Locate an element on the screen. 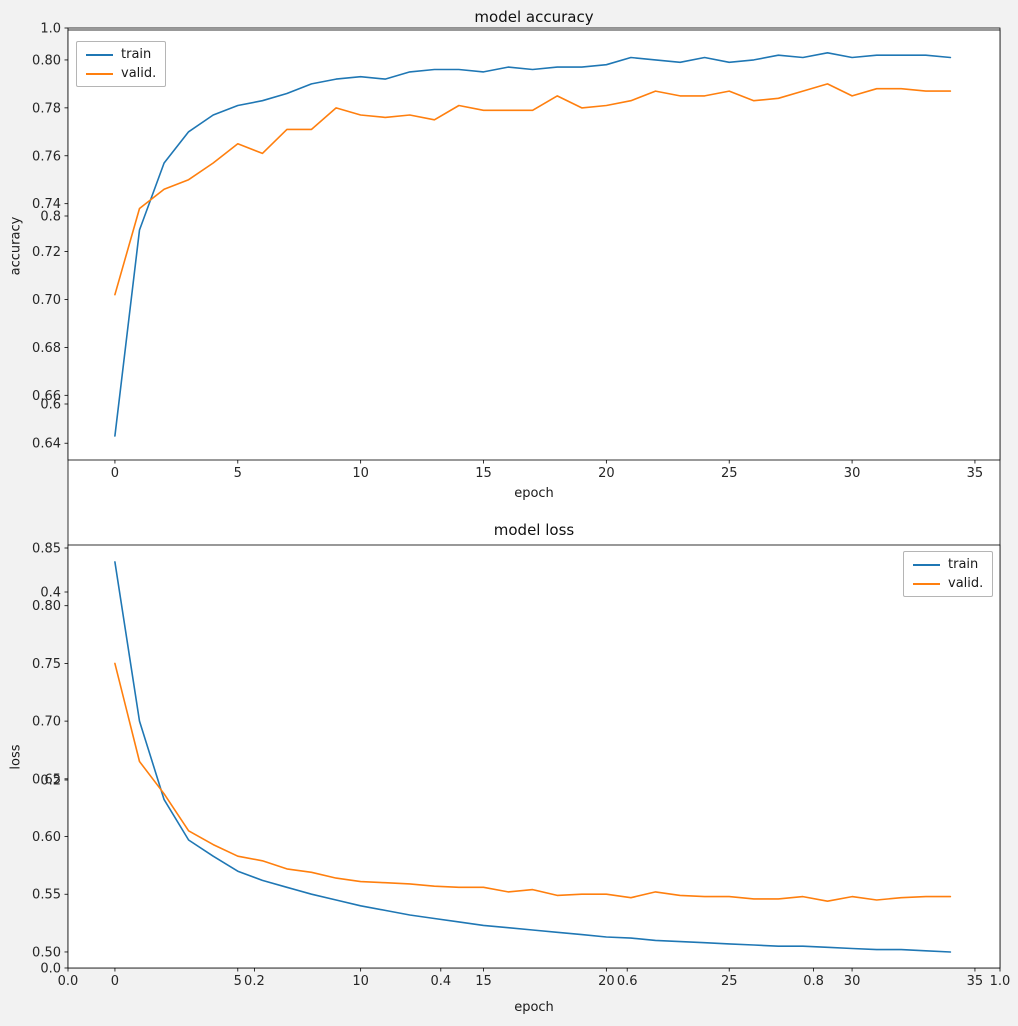  x-tick-label: 0.0 is located at coordinates (68, 981).